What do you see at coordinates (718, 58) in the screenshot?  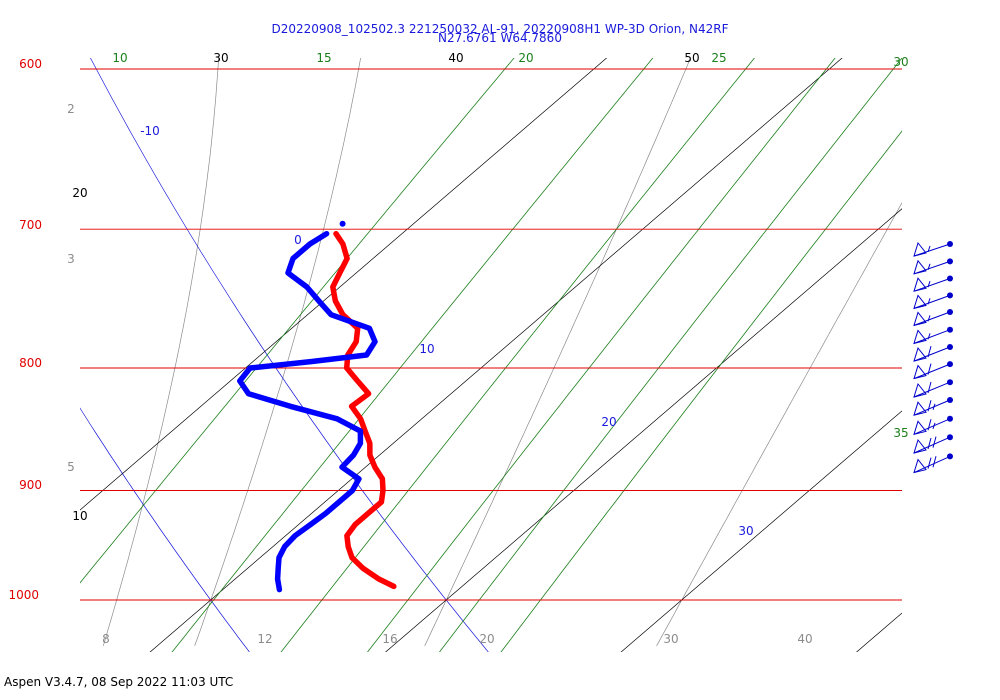 I see `mixing-ratio-label-25: 25` at bounding box center [718, 58].